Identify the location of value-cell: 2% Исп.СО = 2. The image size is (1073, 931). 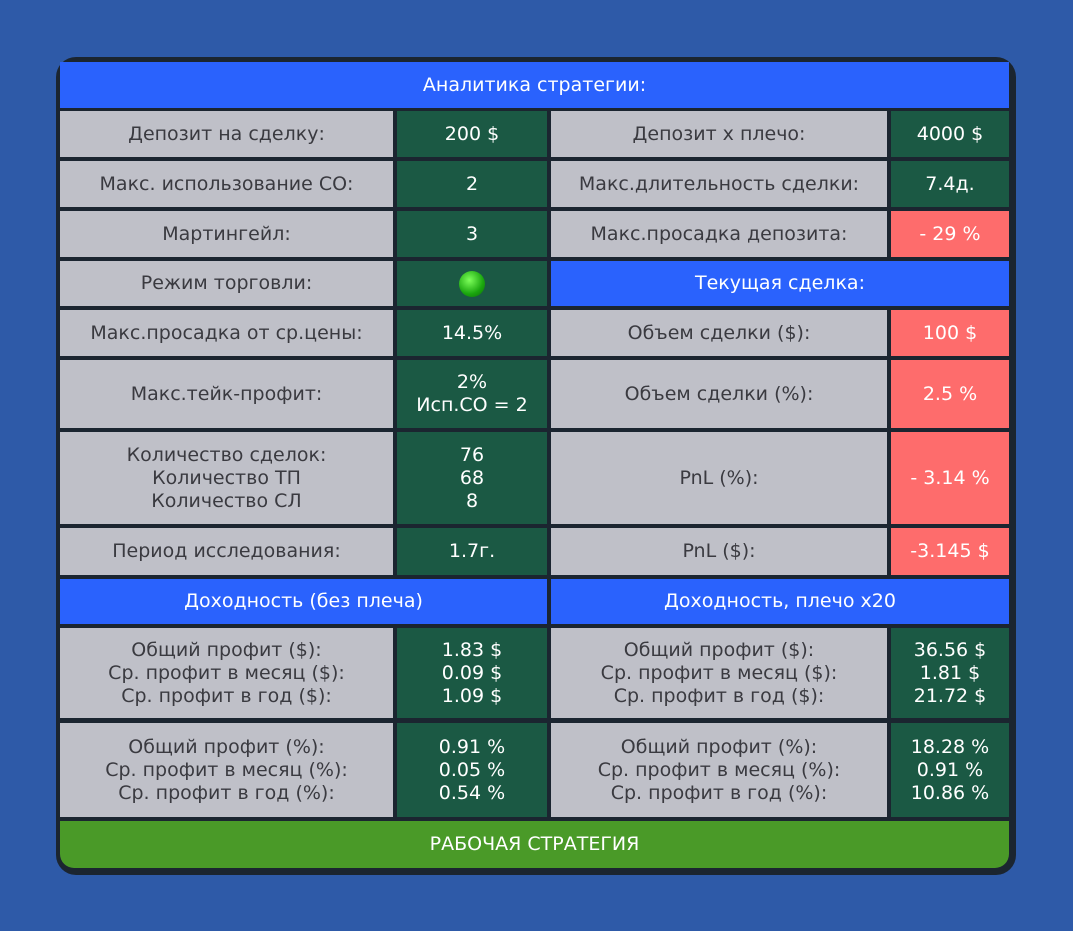
(472, 394).